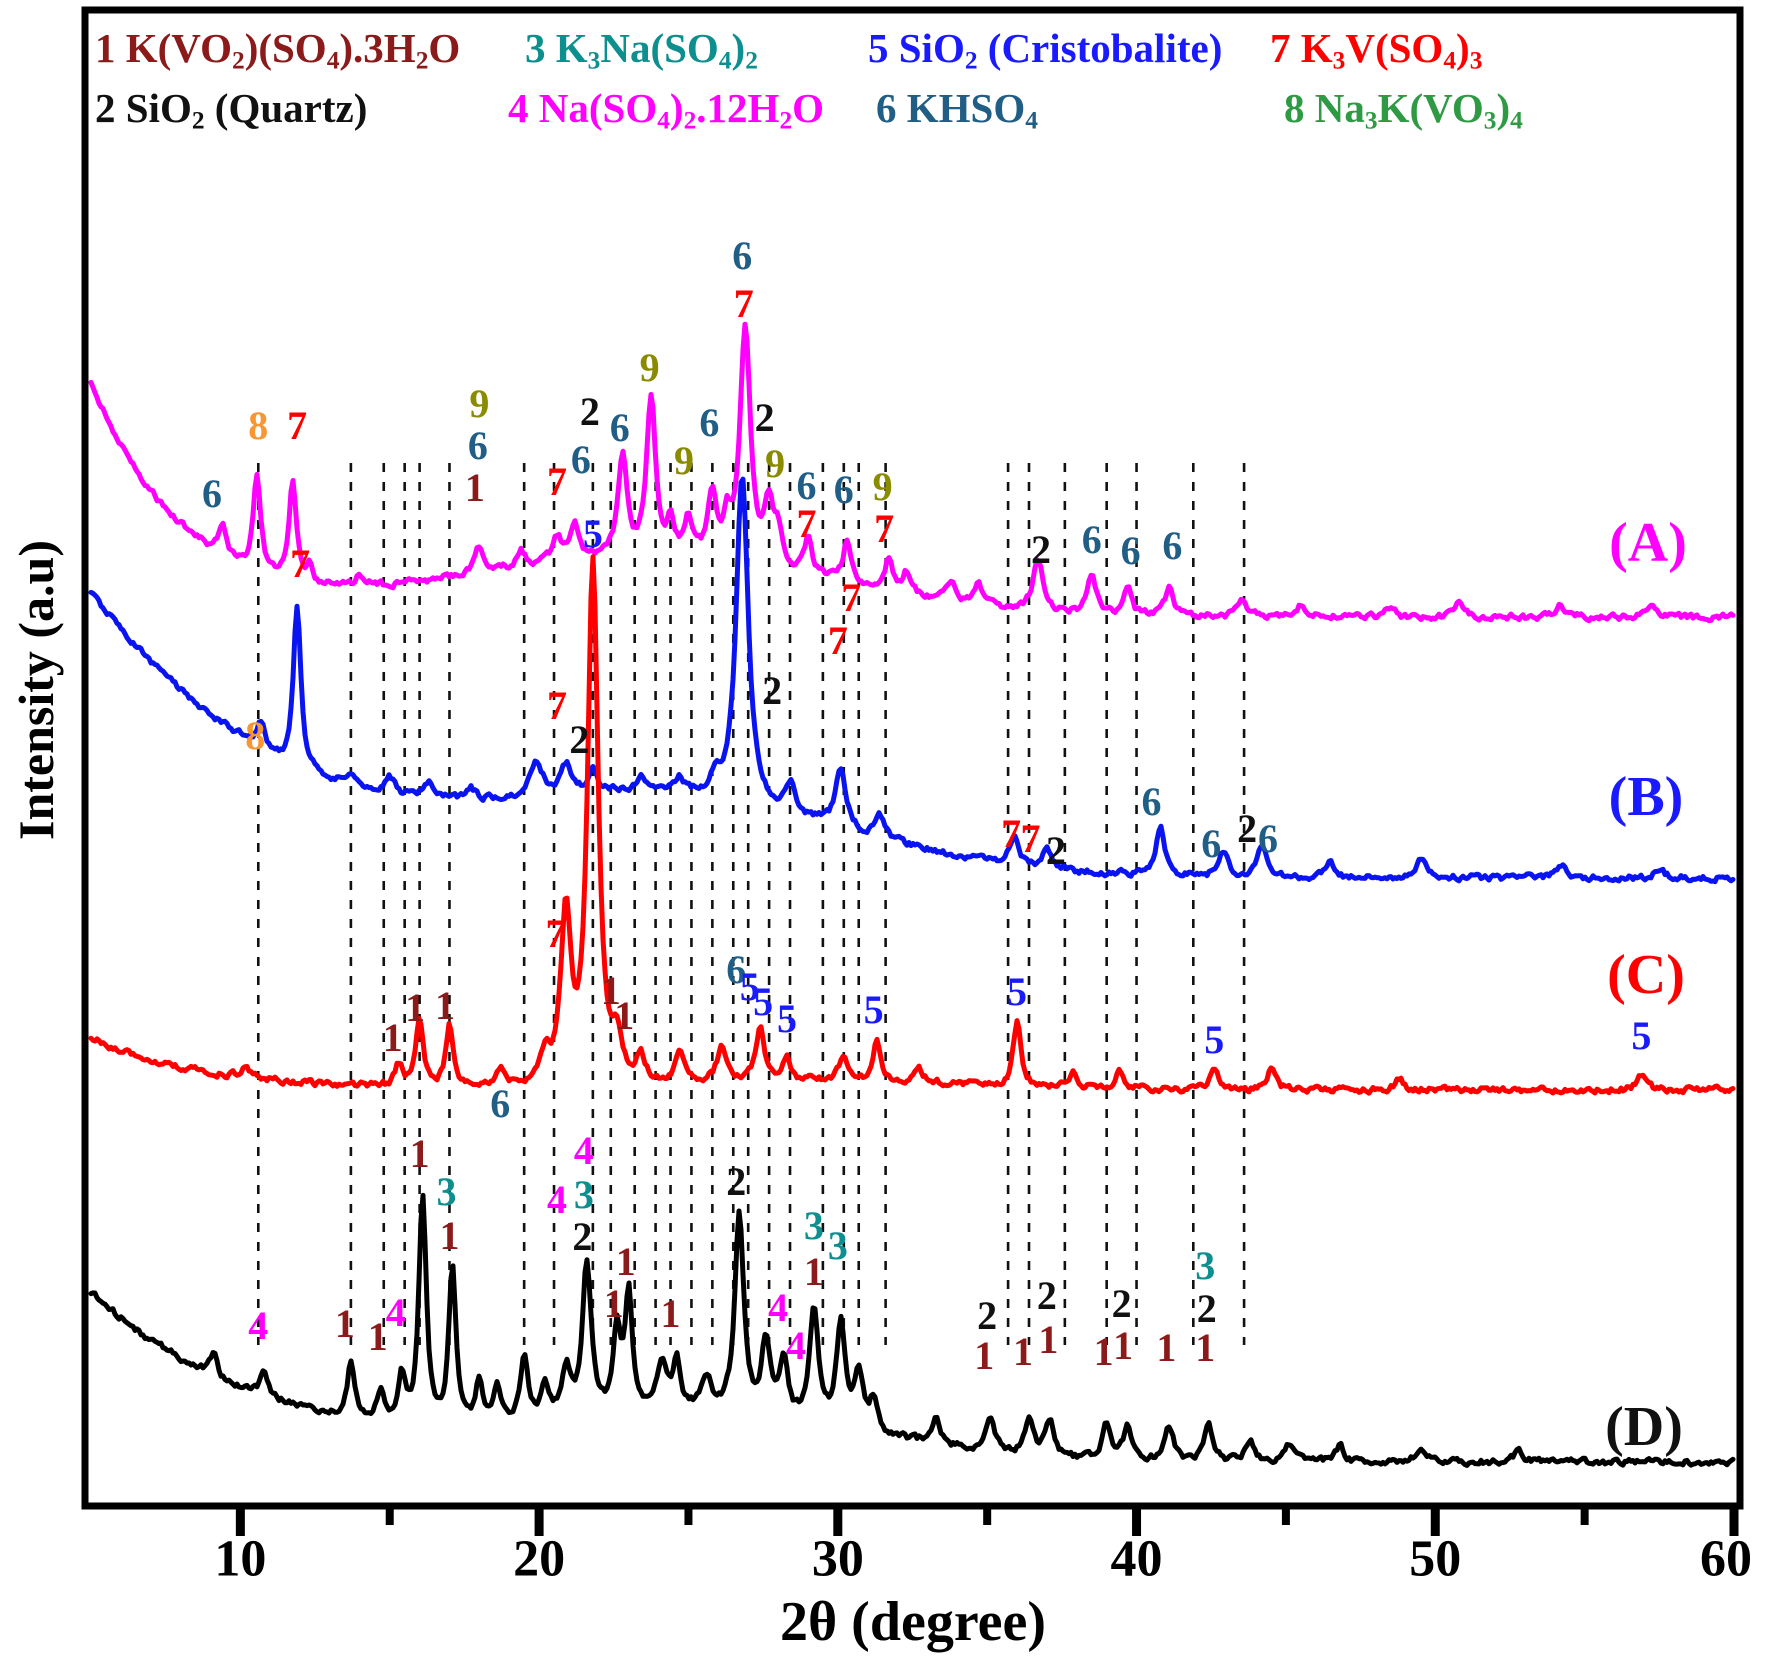 The height and width of the screenshot is (1680, 1768). Describe the element at coordinates (36, 690) in the screenshot. I see `y-axis-title: Intensity (a.u)` at that location.